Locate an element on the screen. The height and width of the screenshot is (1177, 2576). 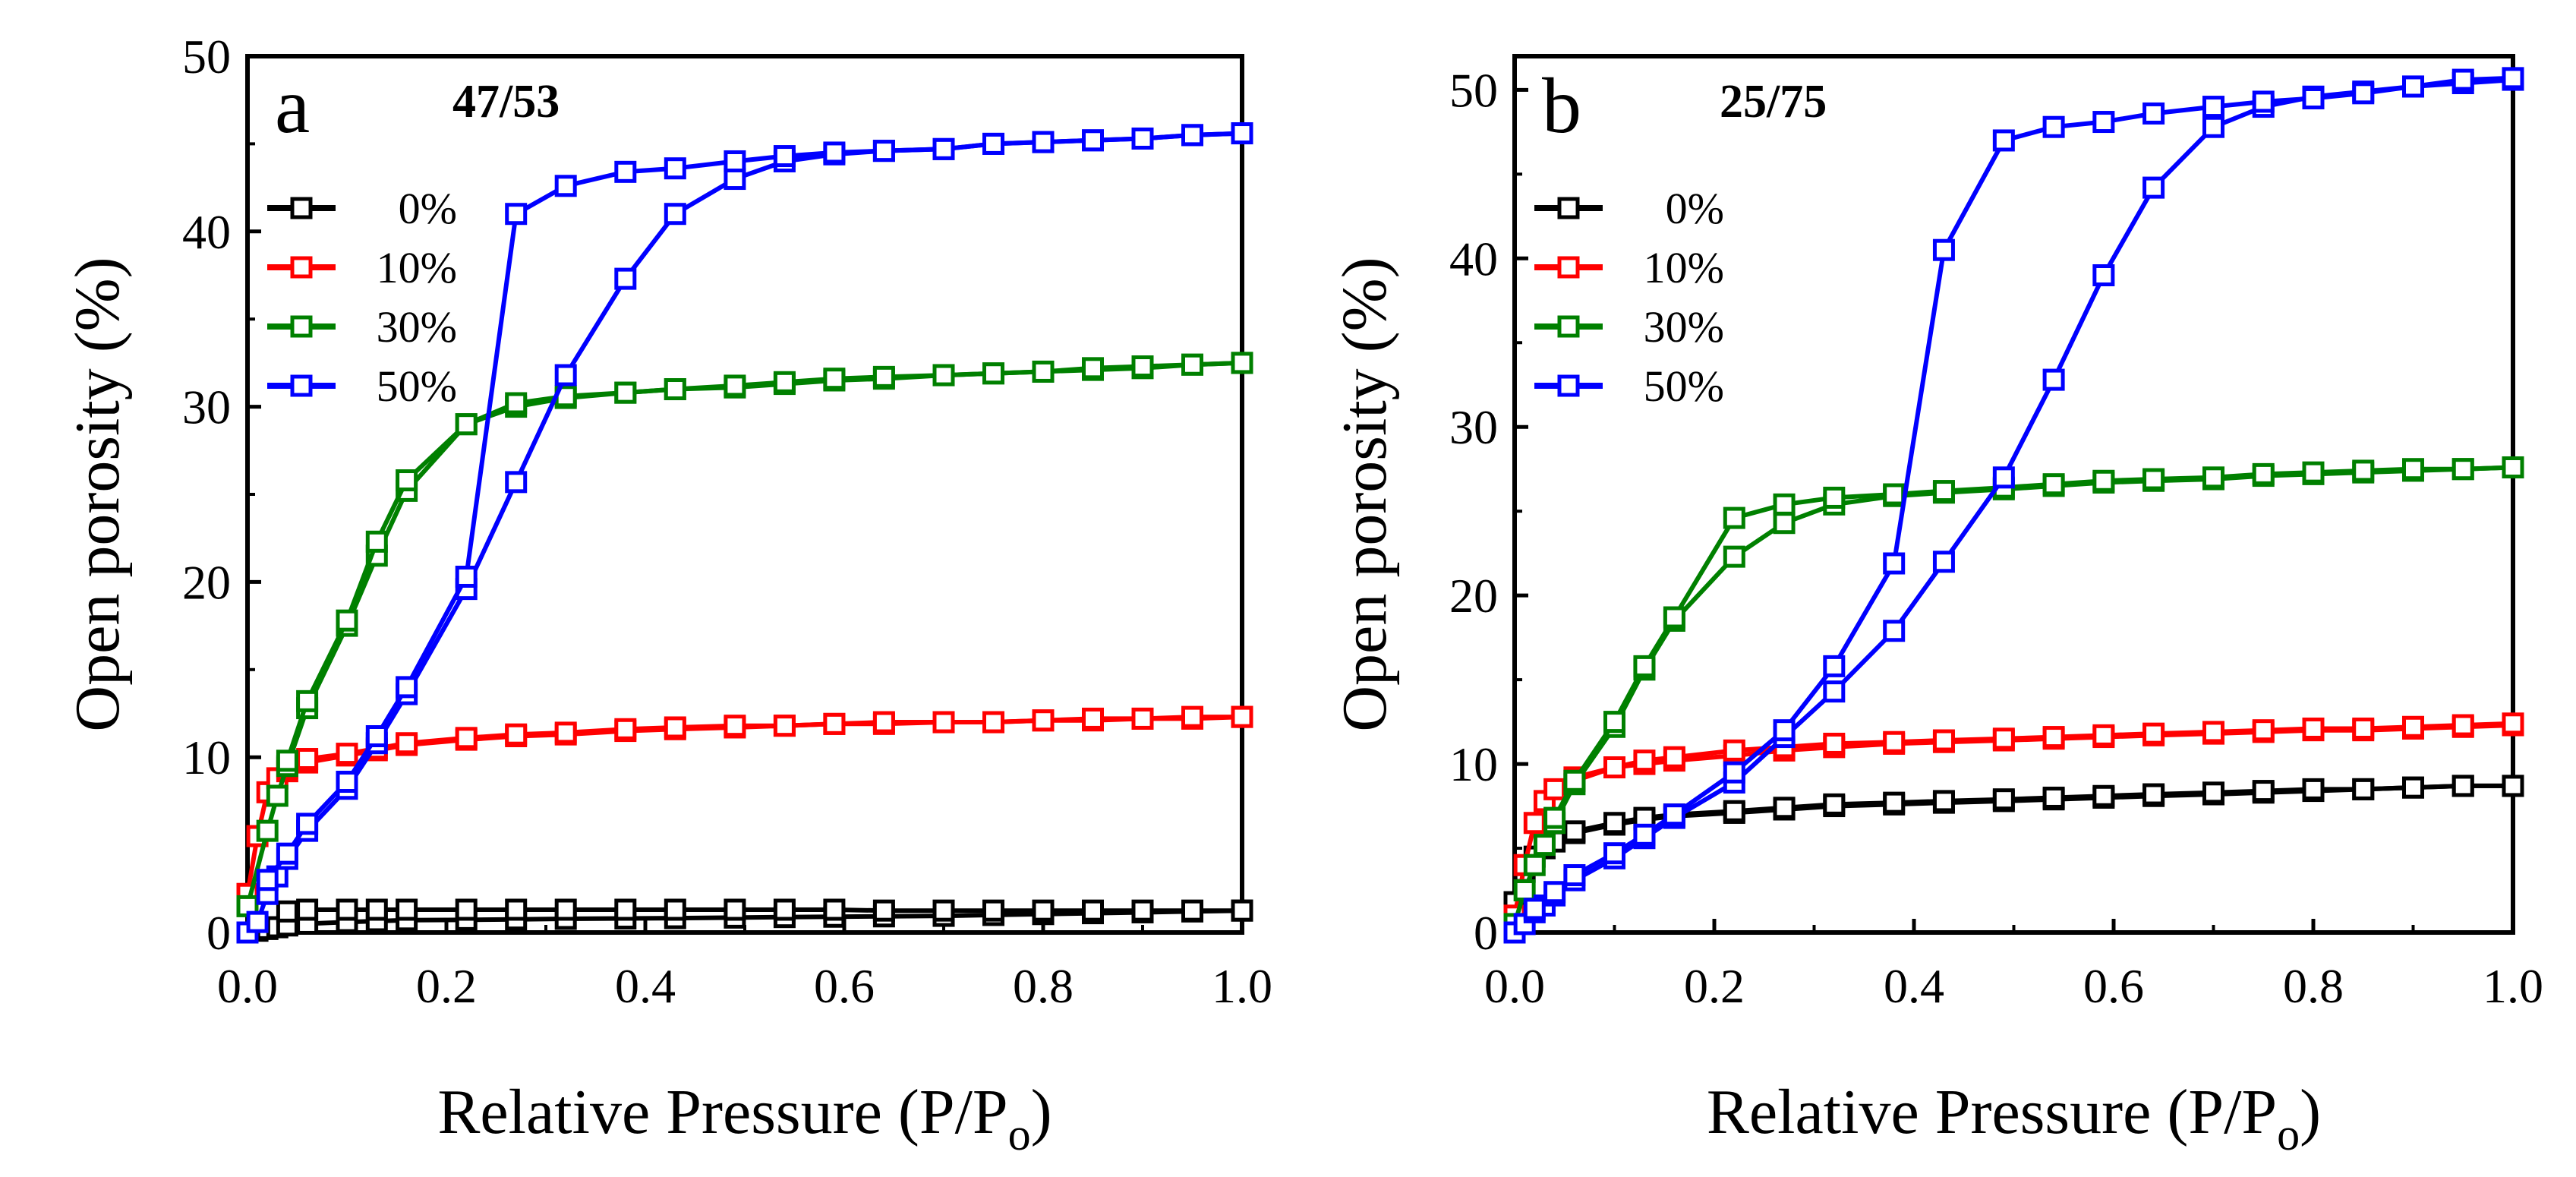
panel-a-legend-item: 30% is located at coordinates (362, 327).